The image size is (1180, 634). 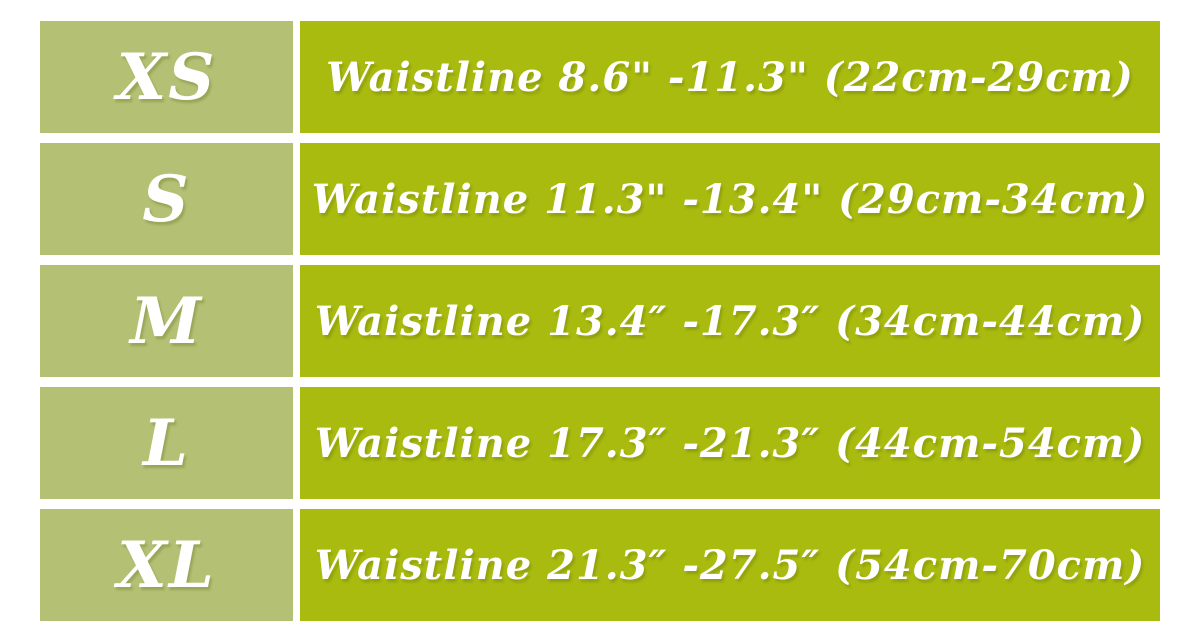 I want to click on waistline-range-cell: Waistline 21.3″ -27.5″ (54cm-70cm), so click(x=730, y=565).